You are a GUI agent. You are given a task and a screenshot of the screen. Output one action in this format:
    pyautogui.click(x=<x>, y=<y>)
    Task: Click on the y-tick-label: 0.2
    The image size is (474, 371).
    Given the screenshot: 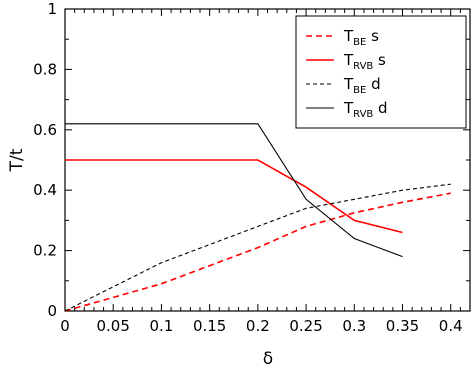 What is the action you would take?
    pyautogui.click(x=45, y=251)
    